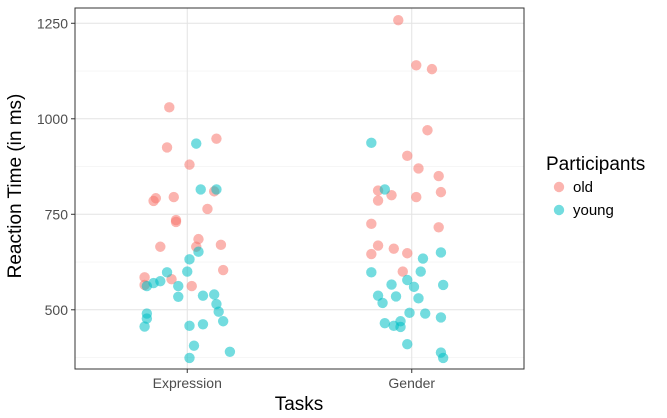 The width and height of the screenshot is (667, 418). I want to click on x-axis-ticks: Expression Gender, so click(294, 380).